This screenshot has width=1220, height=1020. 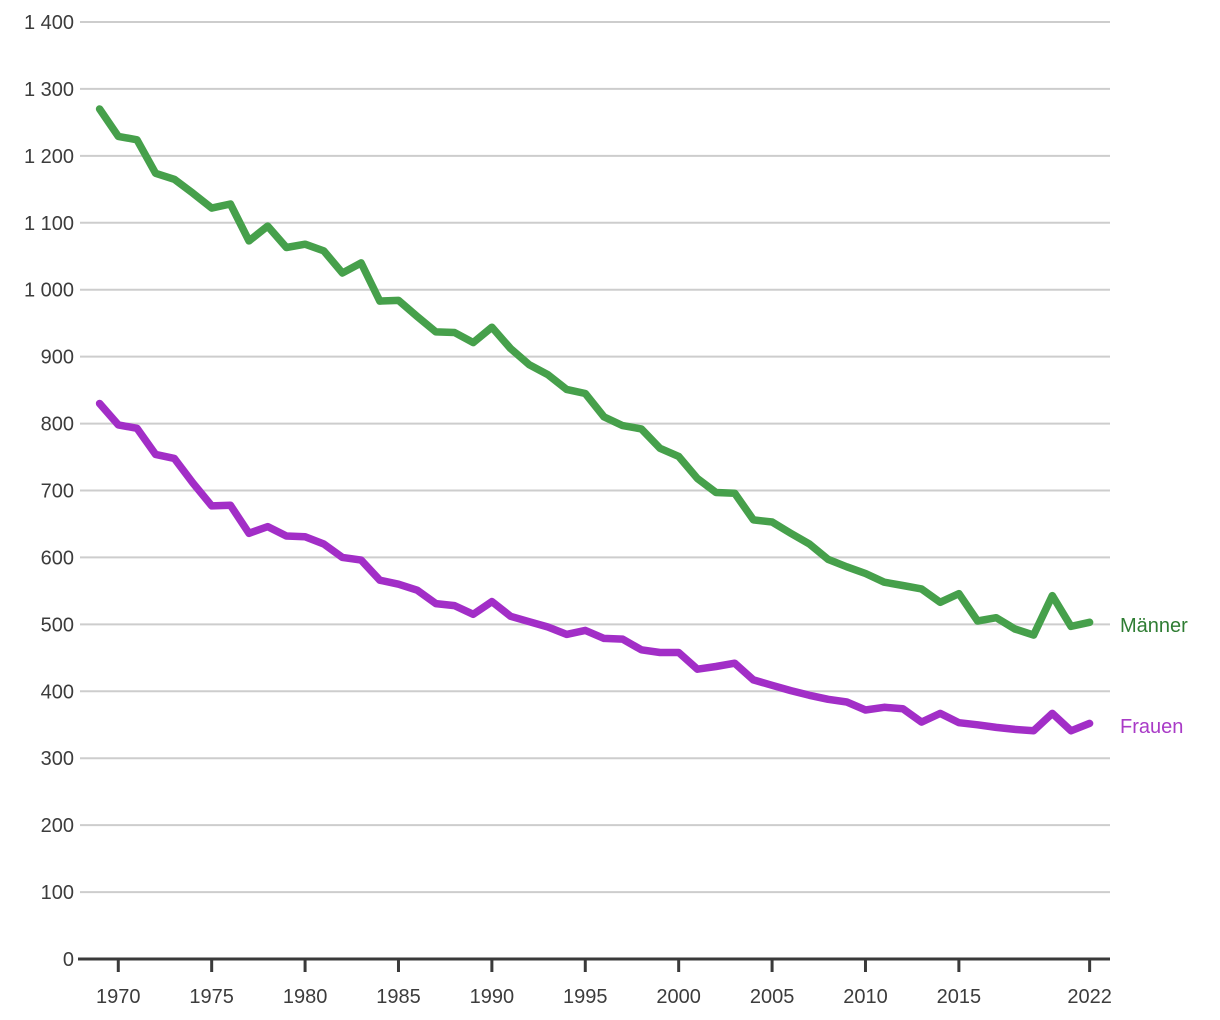 I want to click on x-axis-tick-label: 1985, so click(x=398, y=997).